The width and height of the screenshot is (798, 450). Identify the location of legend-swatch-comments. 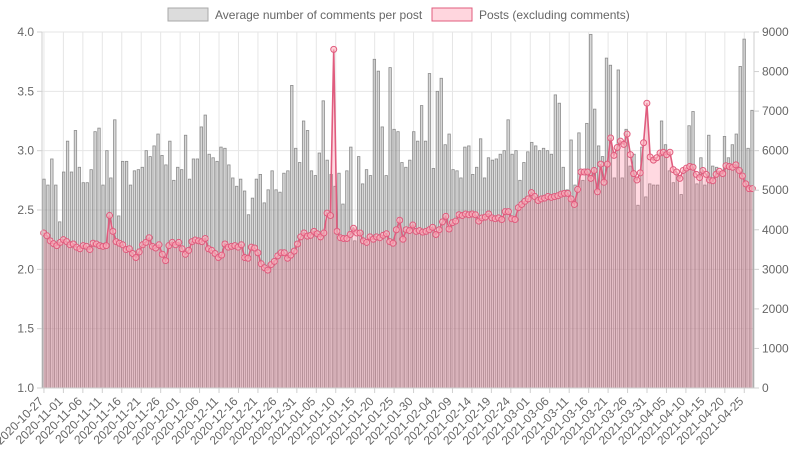
(188, 14).